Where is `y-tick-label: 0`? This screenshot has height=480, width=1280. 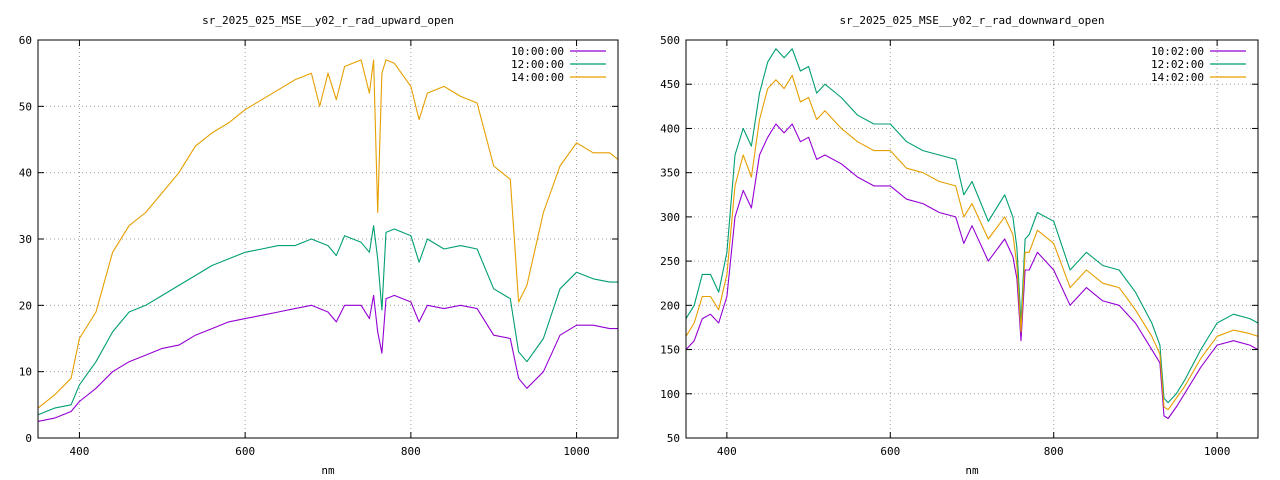 y-tick-label: 0 is located at coordinates (28, 438).